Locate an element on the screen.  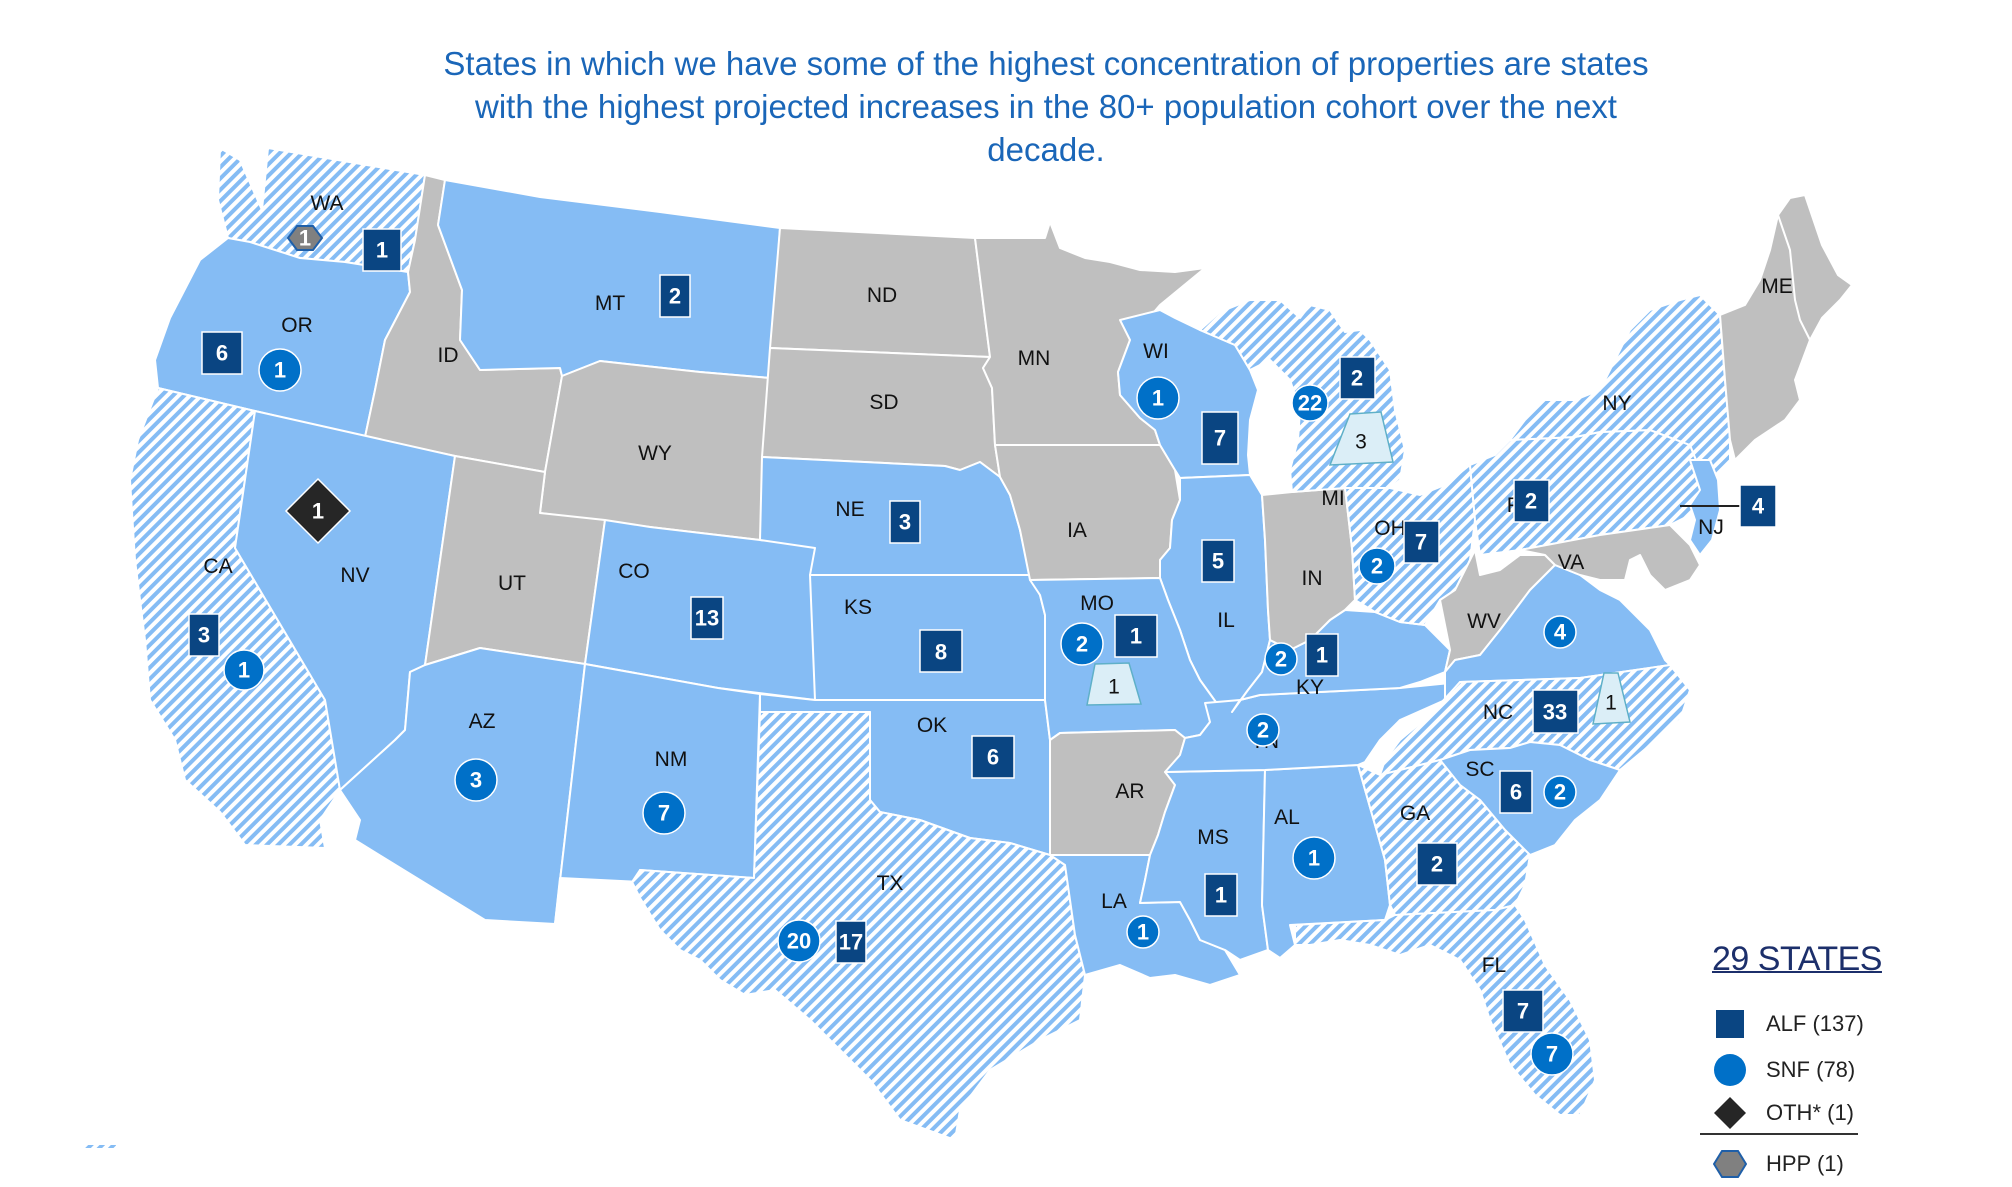
alf-marker-SC: 6 is located at coordinates (1516, 792).